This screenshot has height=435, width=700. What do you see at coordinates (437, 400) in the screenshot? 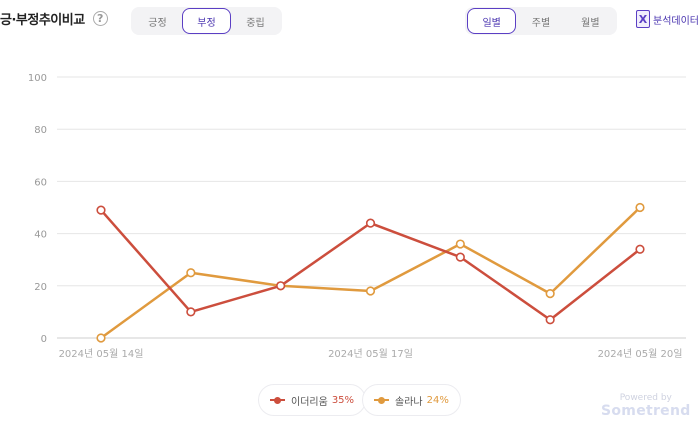
I see `legend-share: 24%` at bounding box center [437, 400].